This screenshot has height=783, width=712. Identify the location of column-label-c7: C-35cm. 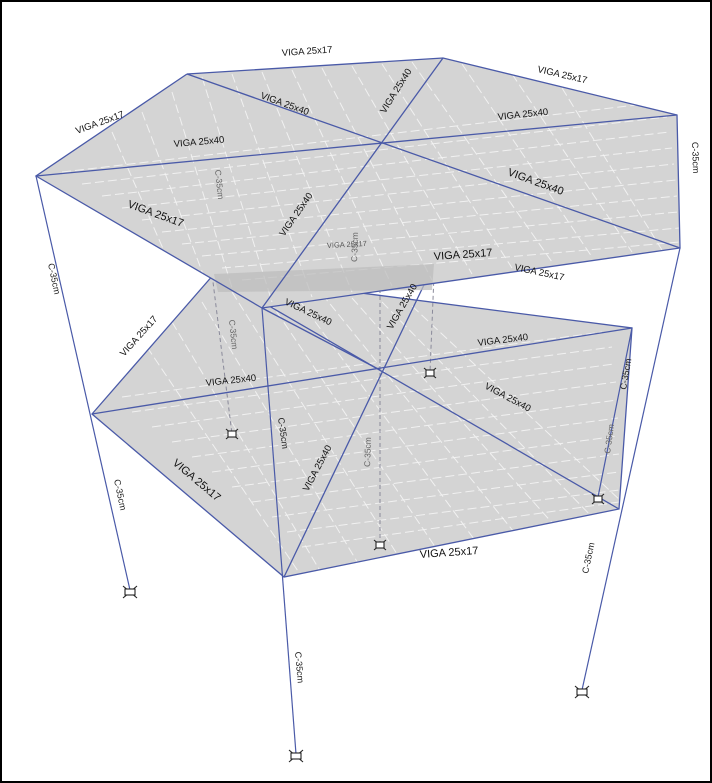
(695, 158).